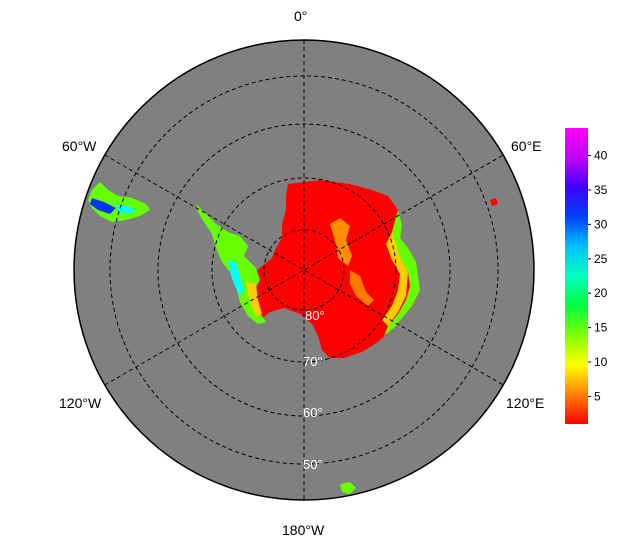 Image resolution: width=625 pixels, height=552 pixels. Describe the element at coordinates (576, 276) in the screenshot. I see `colorbar` at that location.